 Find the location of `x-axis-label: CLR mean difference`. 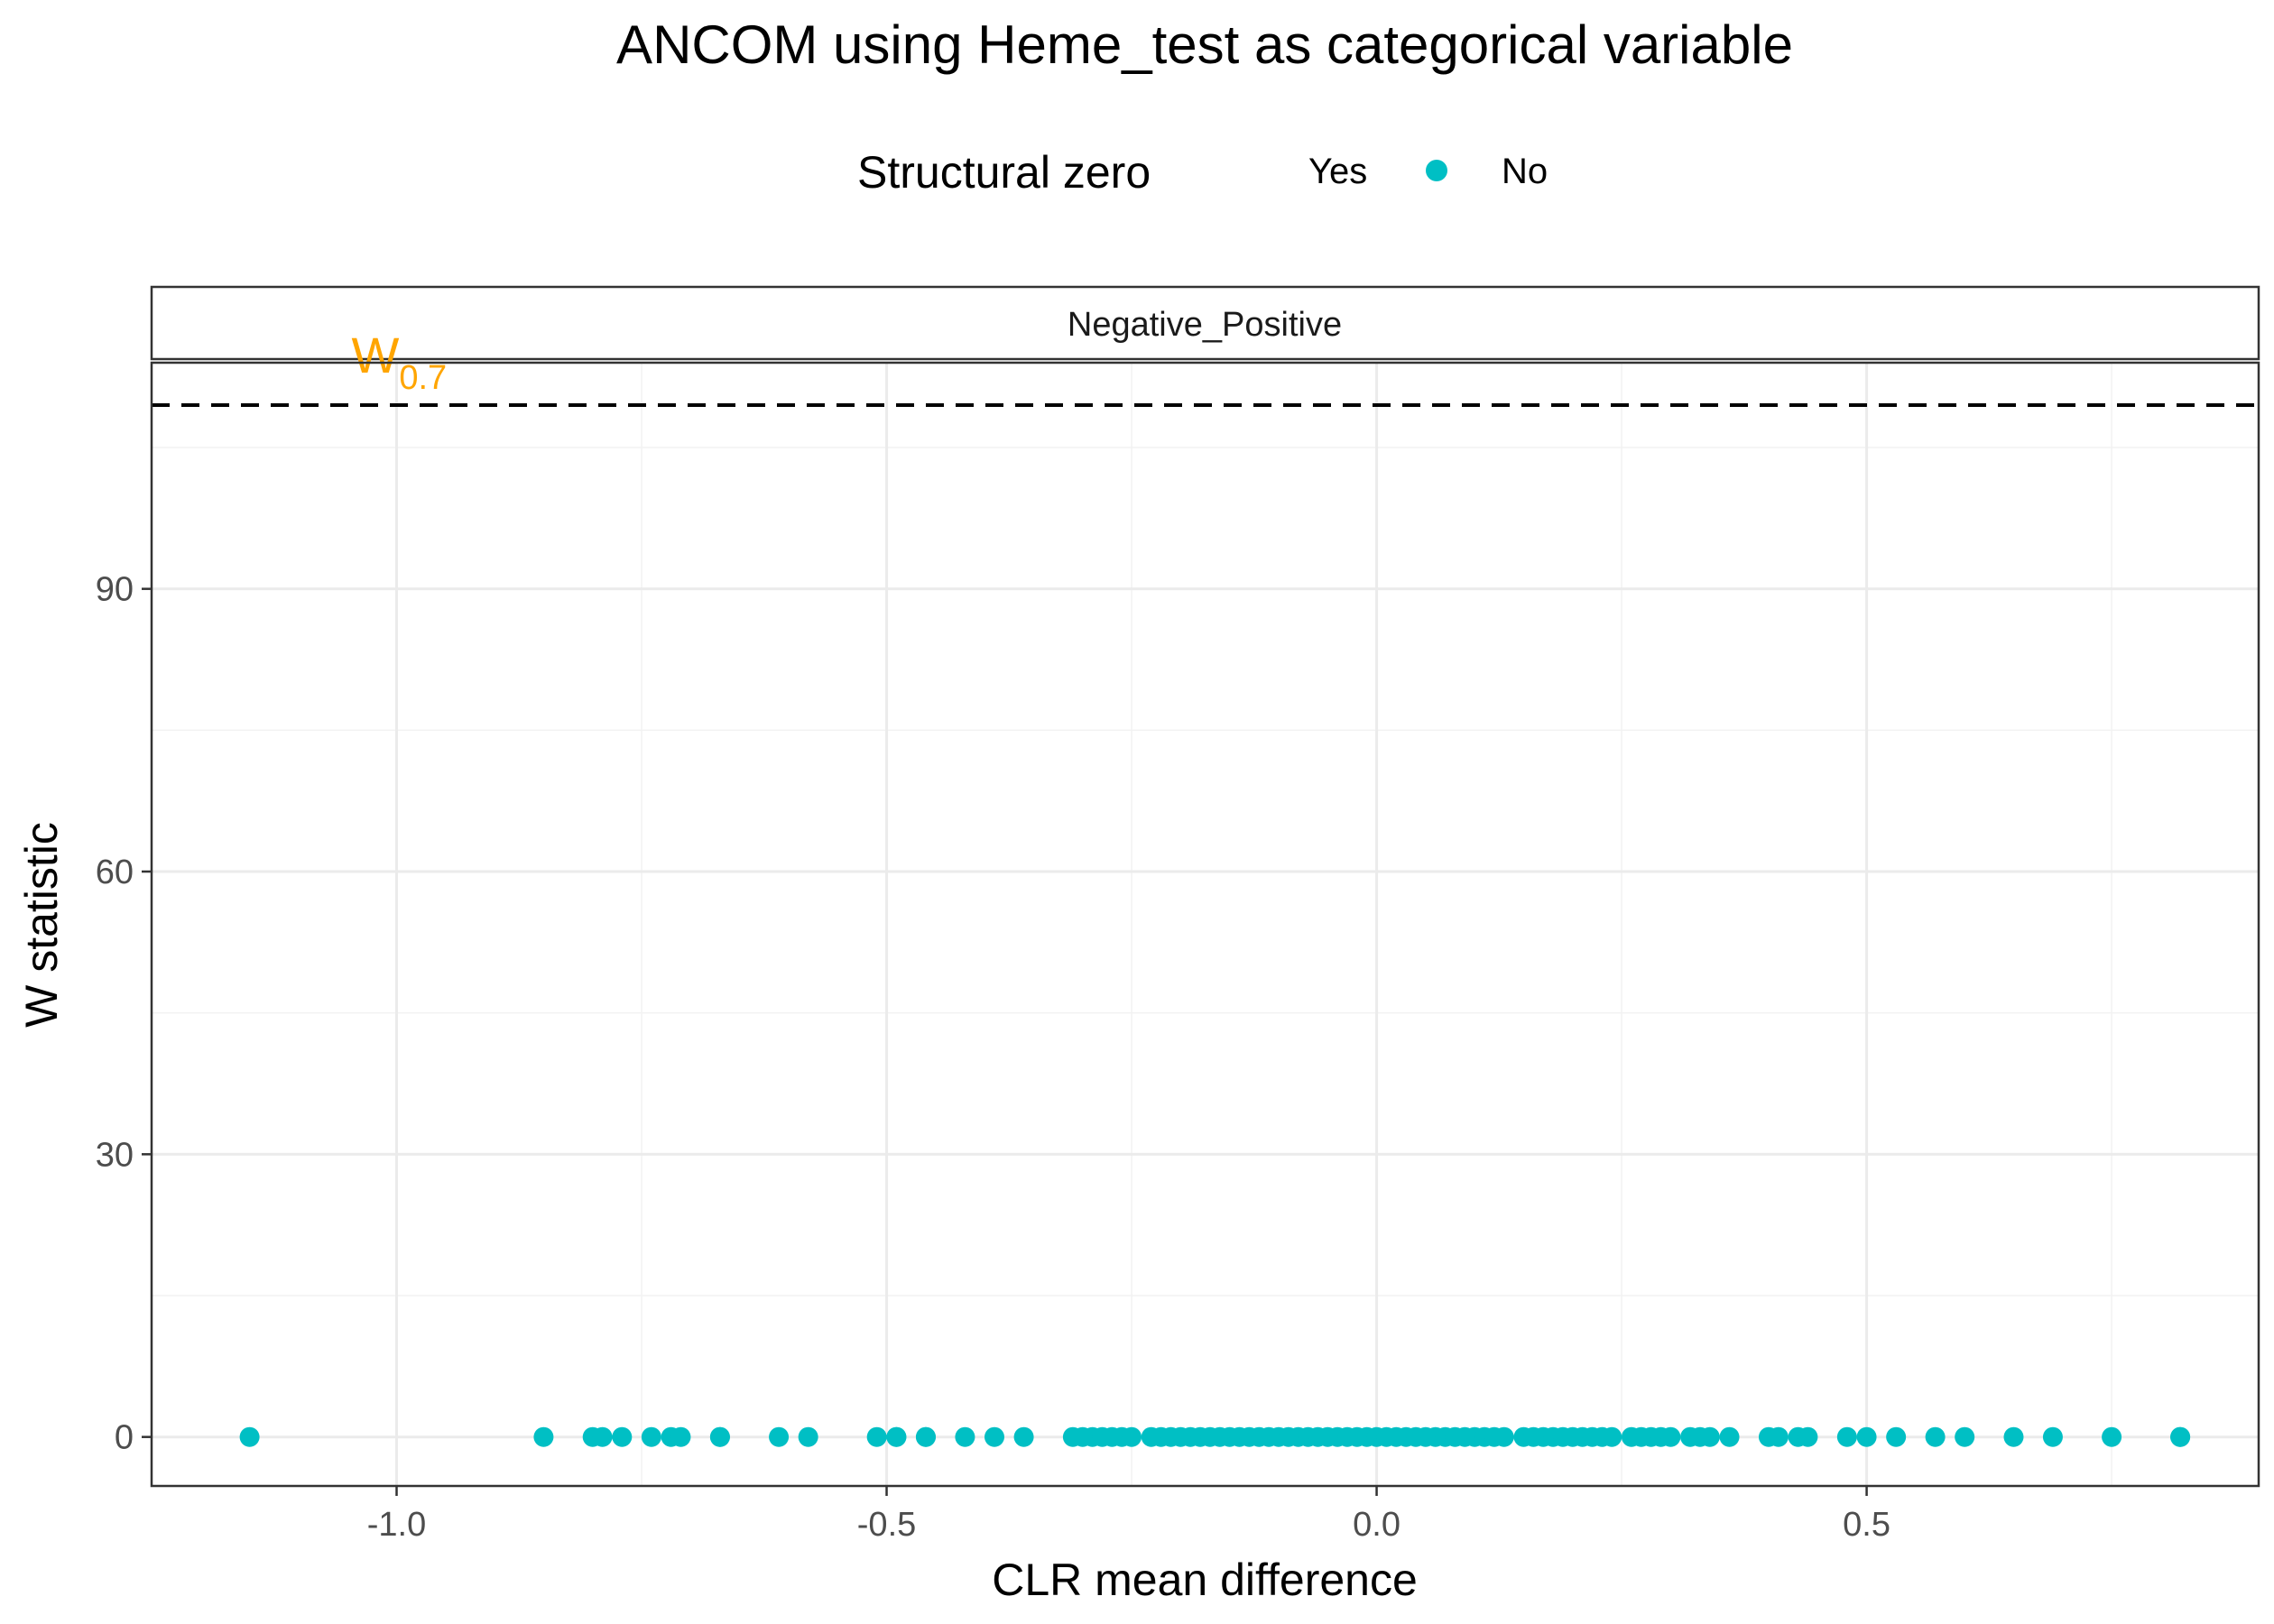

x-axis-label: CLR mean difference is located at coordinates (1205, 1580).